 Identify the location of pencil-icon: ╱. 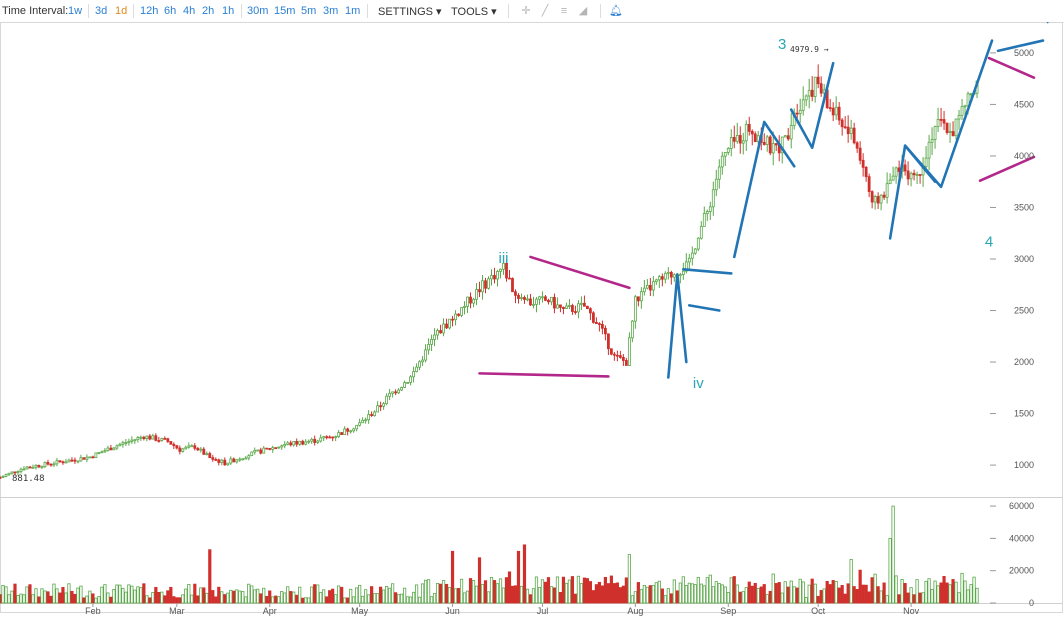
(545, 11).